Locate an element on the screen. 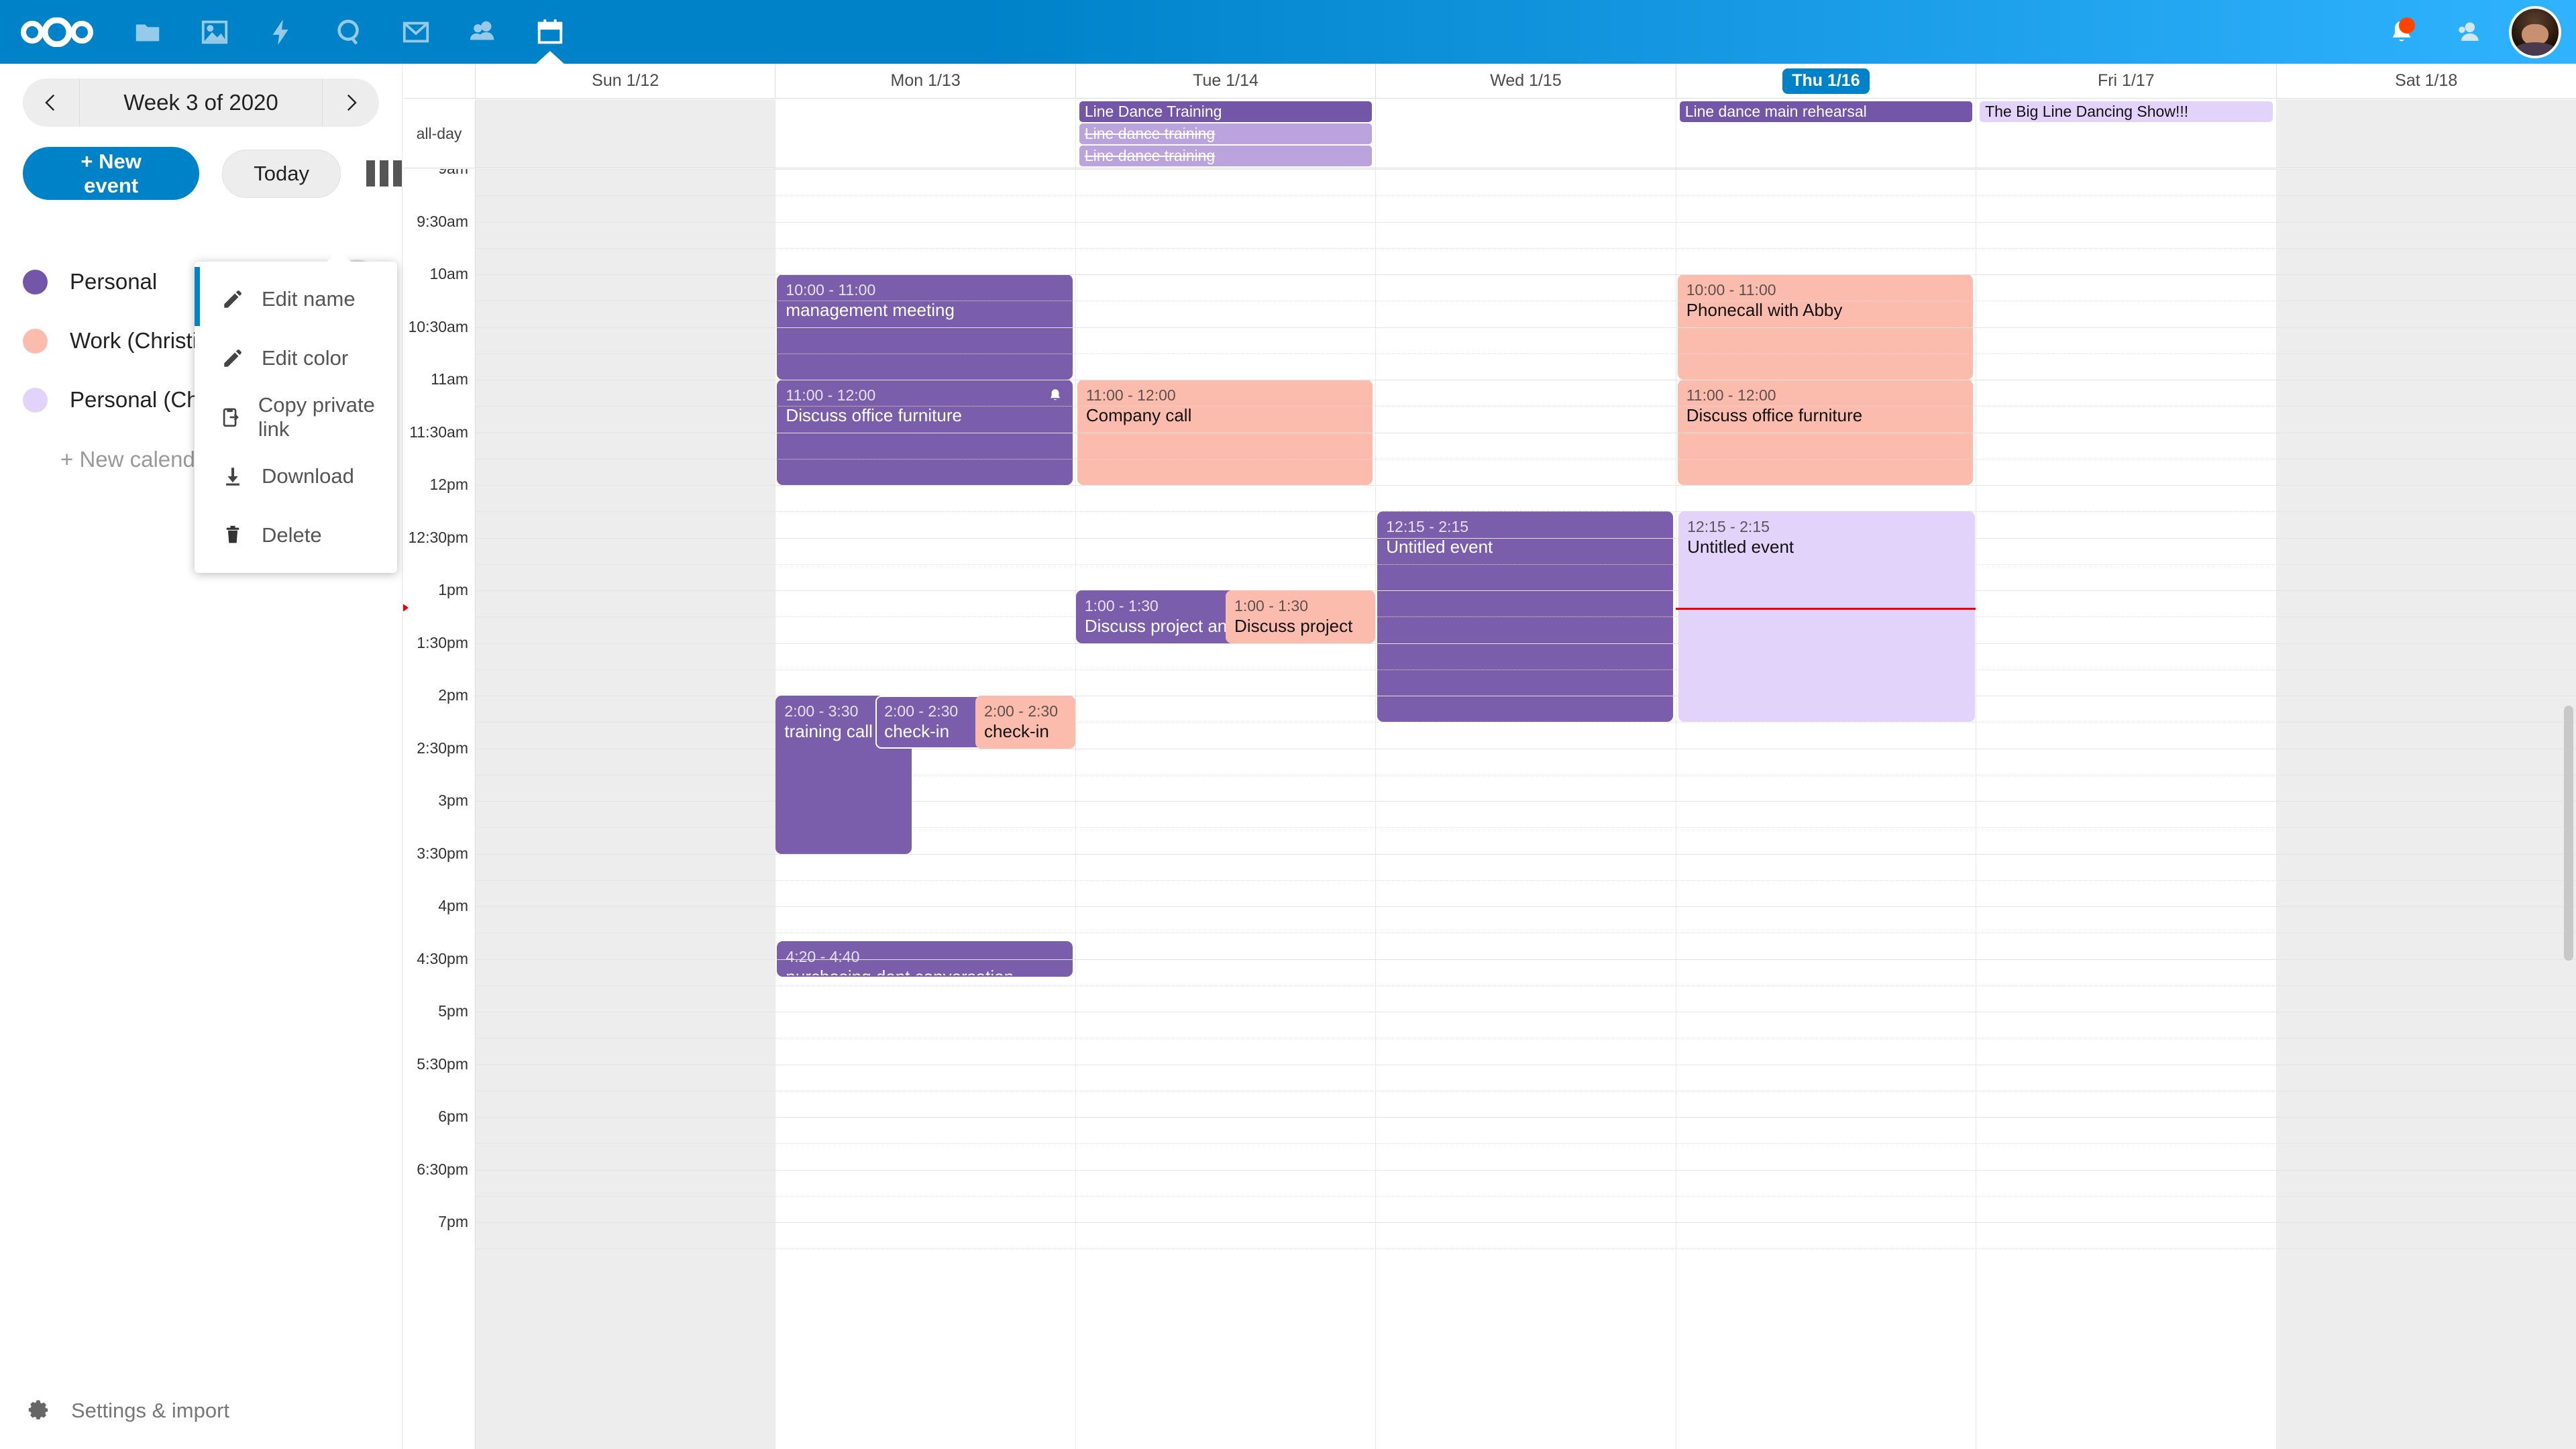  menu-label: Edit name is located at coordinates (309, 299).